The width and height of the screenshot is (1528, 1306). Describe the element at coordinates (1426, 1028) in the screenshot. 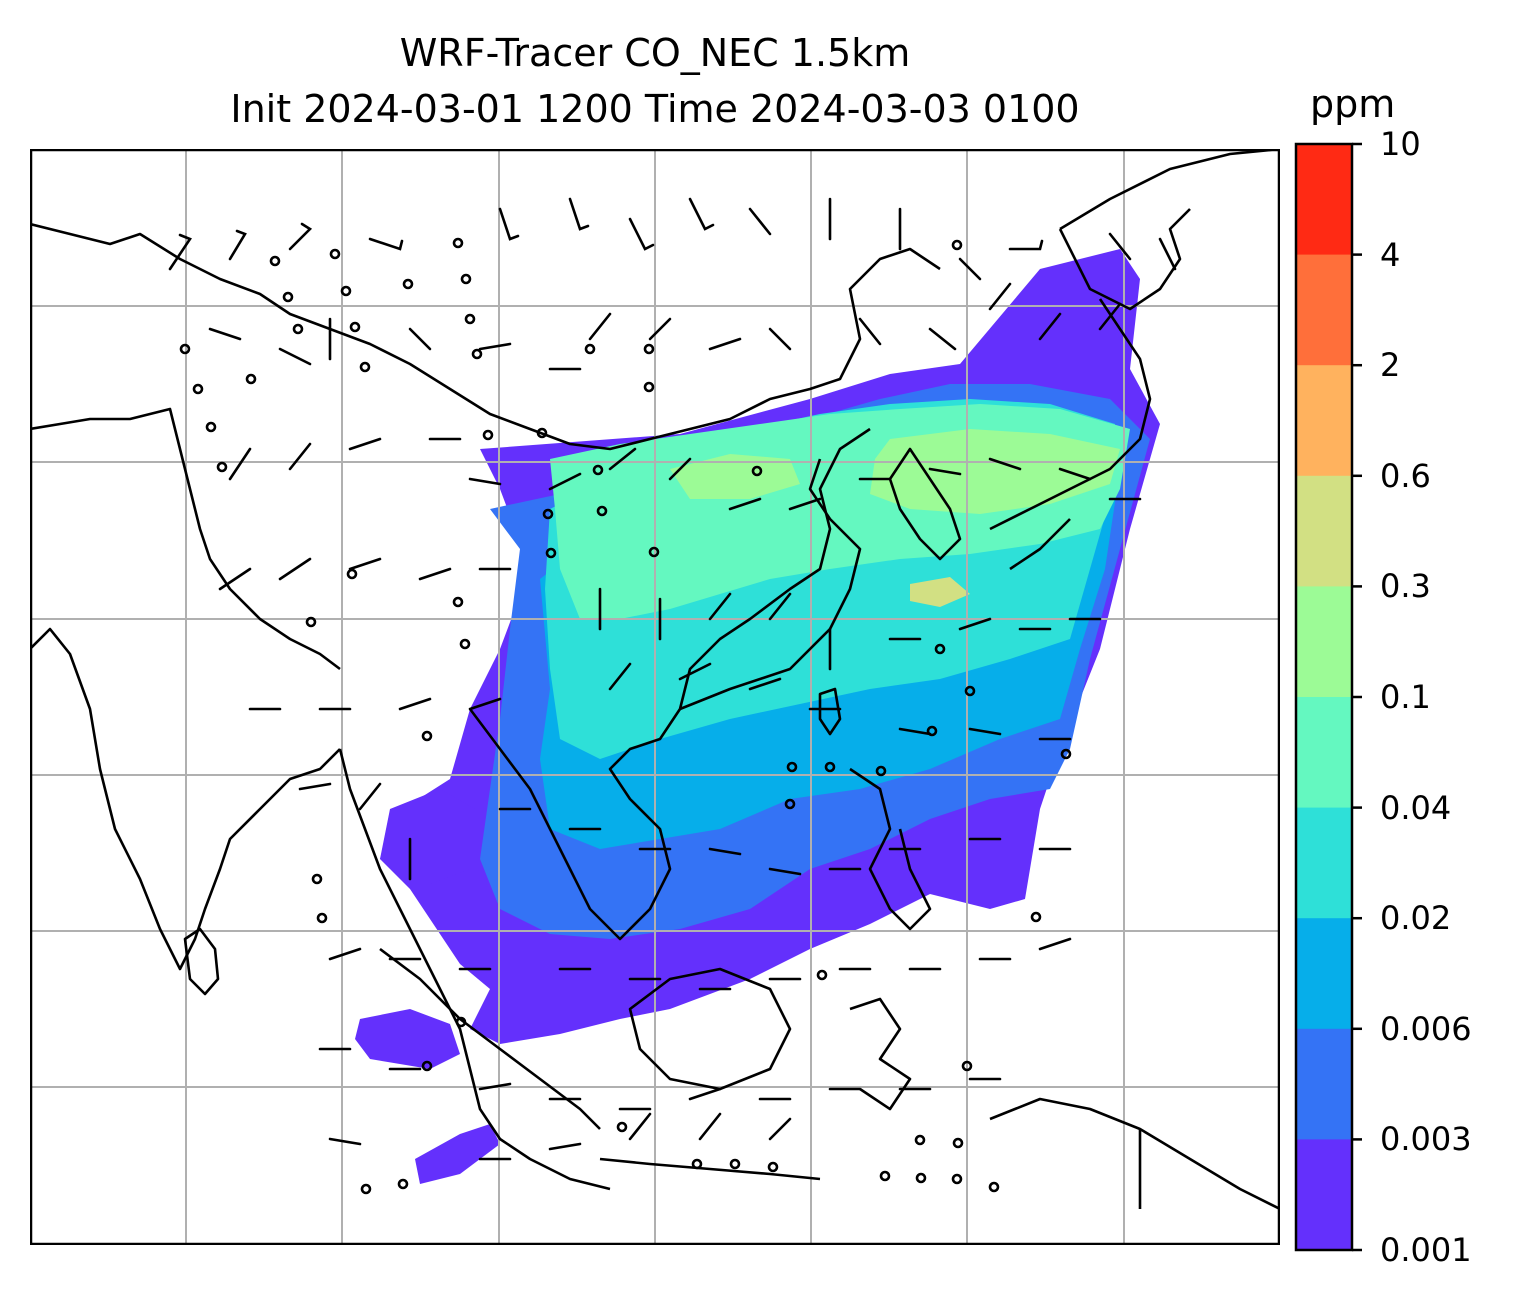

I see `colorbar-tick-label: 0.006` at that location.